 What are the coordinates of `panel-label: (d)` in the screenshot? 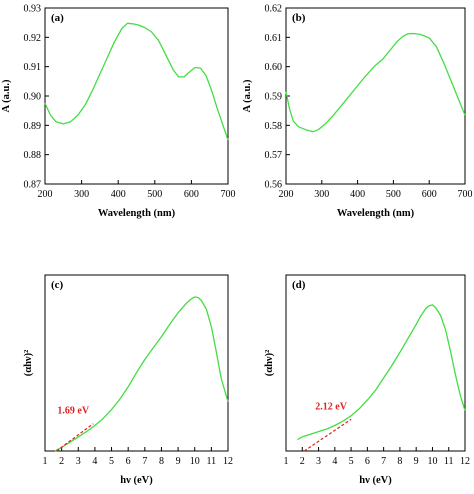 It's located at (299, 285).